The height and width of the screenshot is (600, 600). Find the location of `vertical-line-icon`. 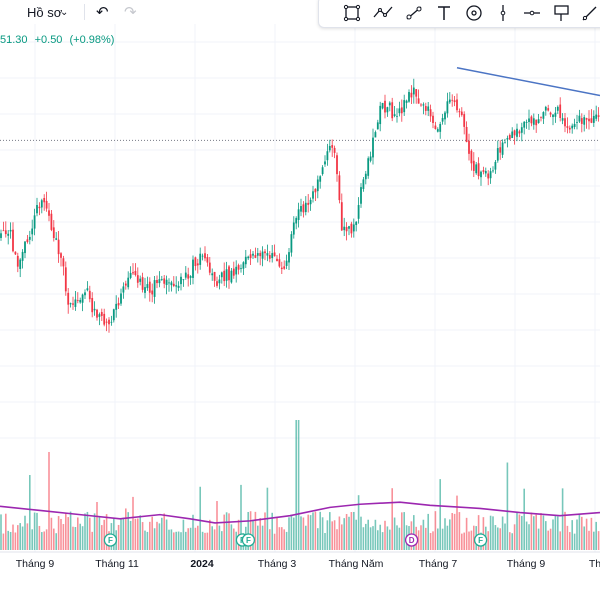

vertical-line-icon is located at coordinates (503, 13).